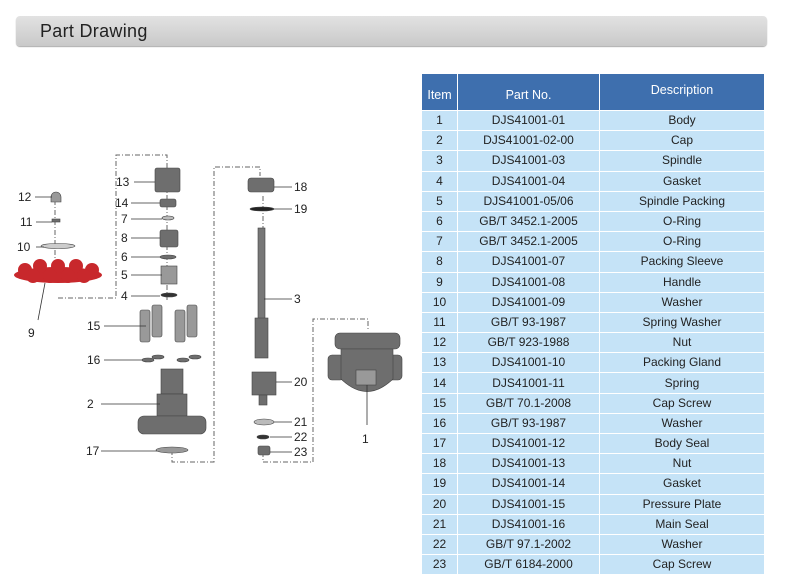  I want to click on description-cell: Spindle, so click(682, 161).